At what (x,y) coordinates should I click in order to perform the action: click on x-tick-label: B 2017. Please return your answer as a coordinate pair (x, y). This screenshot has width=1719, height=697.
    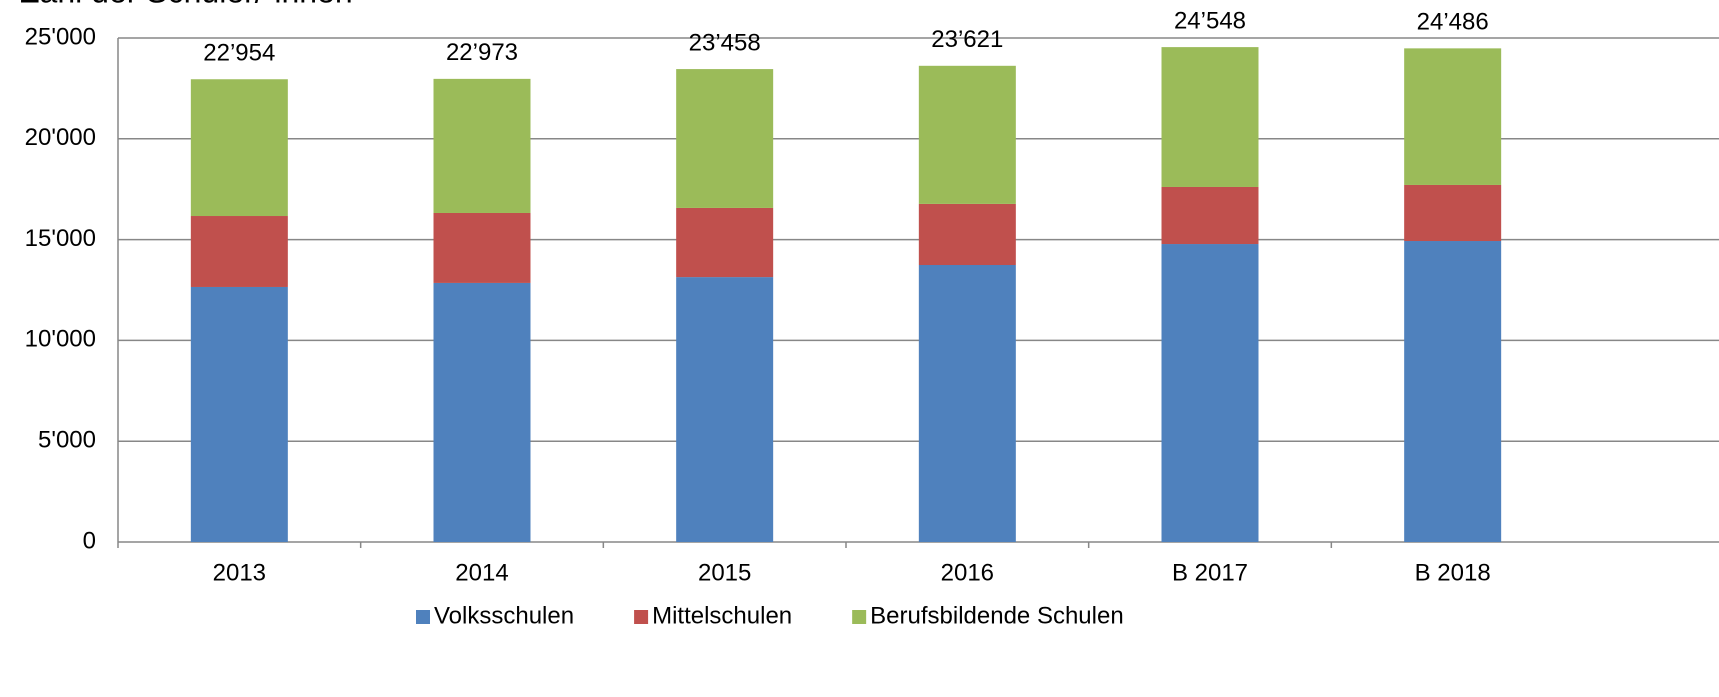
    Looking at the image, I should click on (1210, 572).